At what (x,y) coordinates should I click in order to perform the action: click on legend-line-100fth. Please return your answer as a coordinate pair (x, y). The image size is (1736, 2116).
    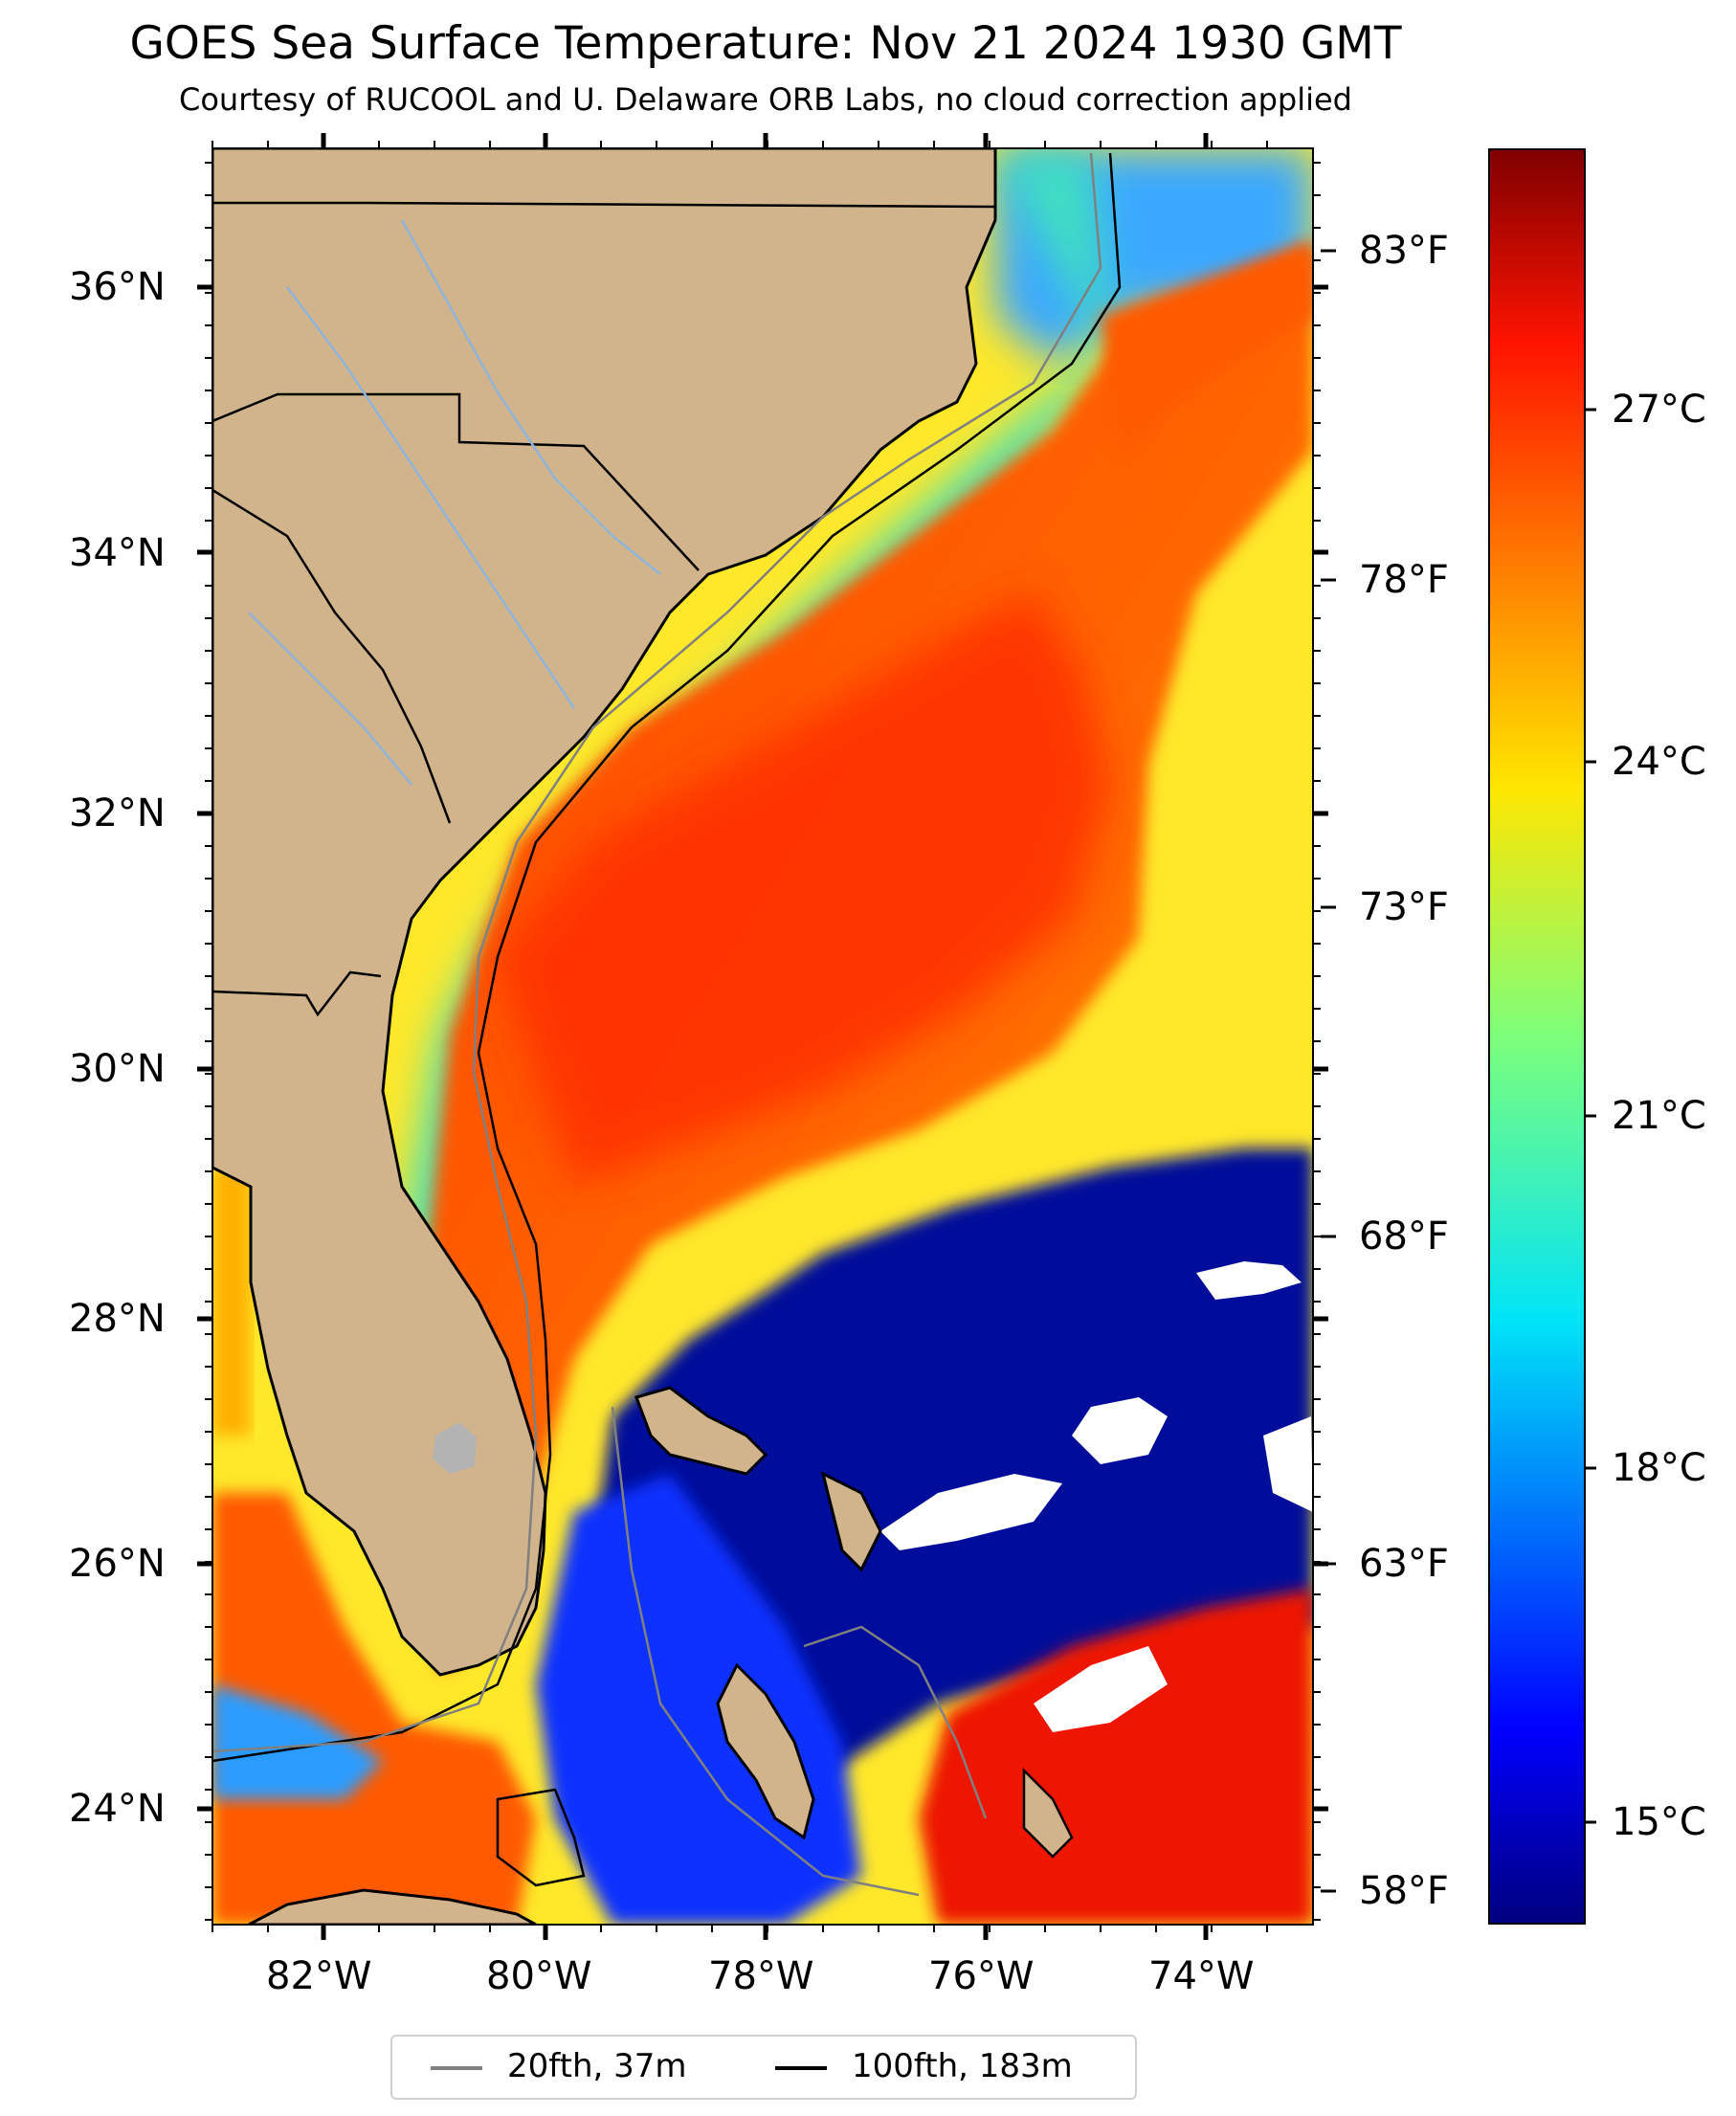
    Looking at the image, I should click on (801, 2068).